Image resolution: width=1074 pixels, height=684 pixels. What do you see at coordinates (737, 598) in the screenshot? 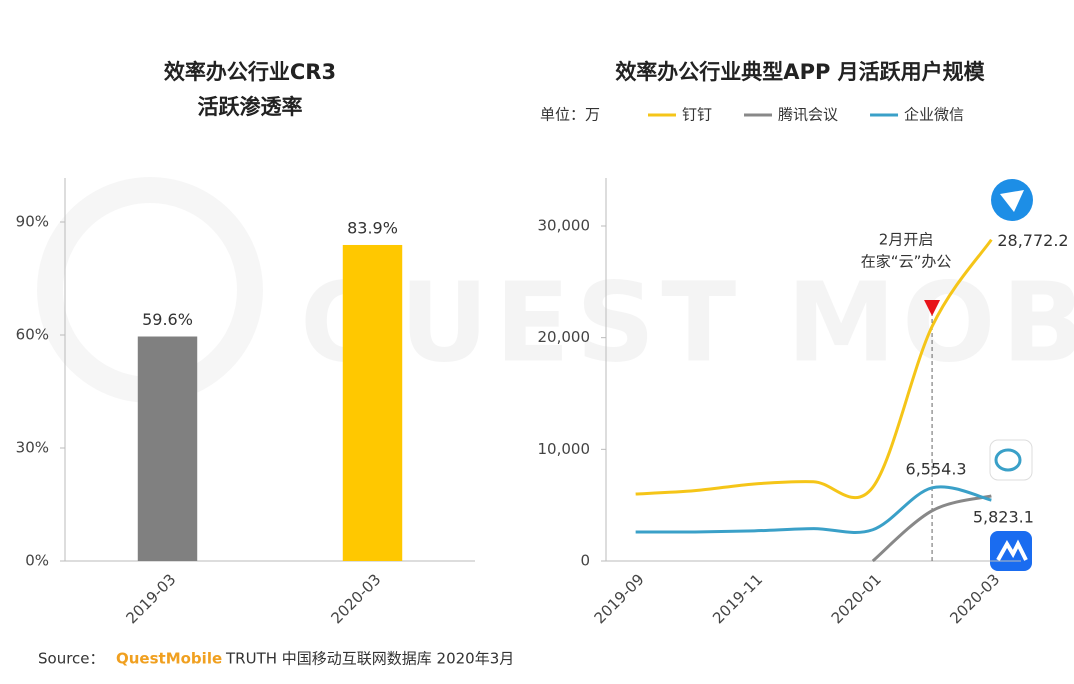
I see `x-tick-label: 2019-11` at bounding box center [737, 598].